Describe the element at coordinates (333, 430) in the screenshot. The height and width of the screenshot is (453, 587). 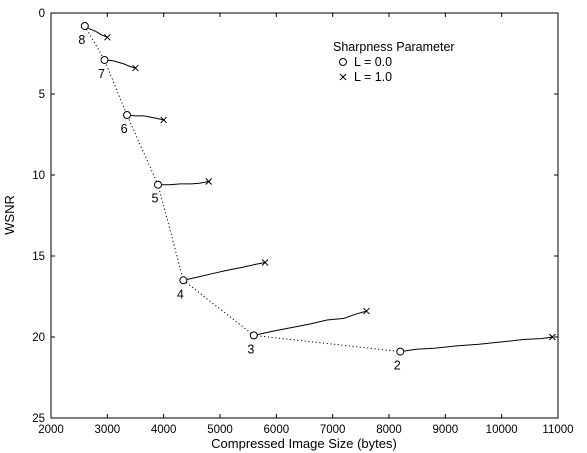
I see `x-tick-label: 7000` at that location.